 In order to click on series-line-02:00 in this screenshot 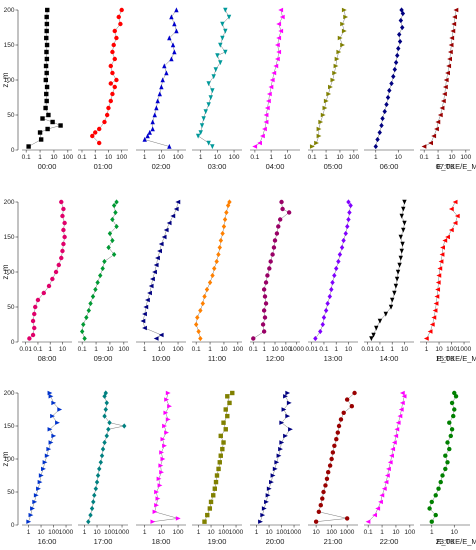, I will do `click(160, 78)`.